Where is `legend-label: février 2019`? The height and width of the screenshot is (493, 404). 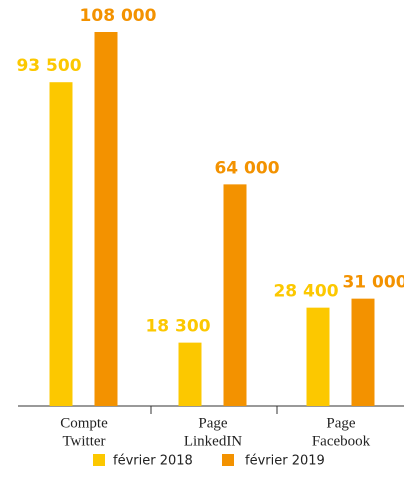 legend-label: février 2019 is located at coordinates (285, 461).